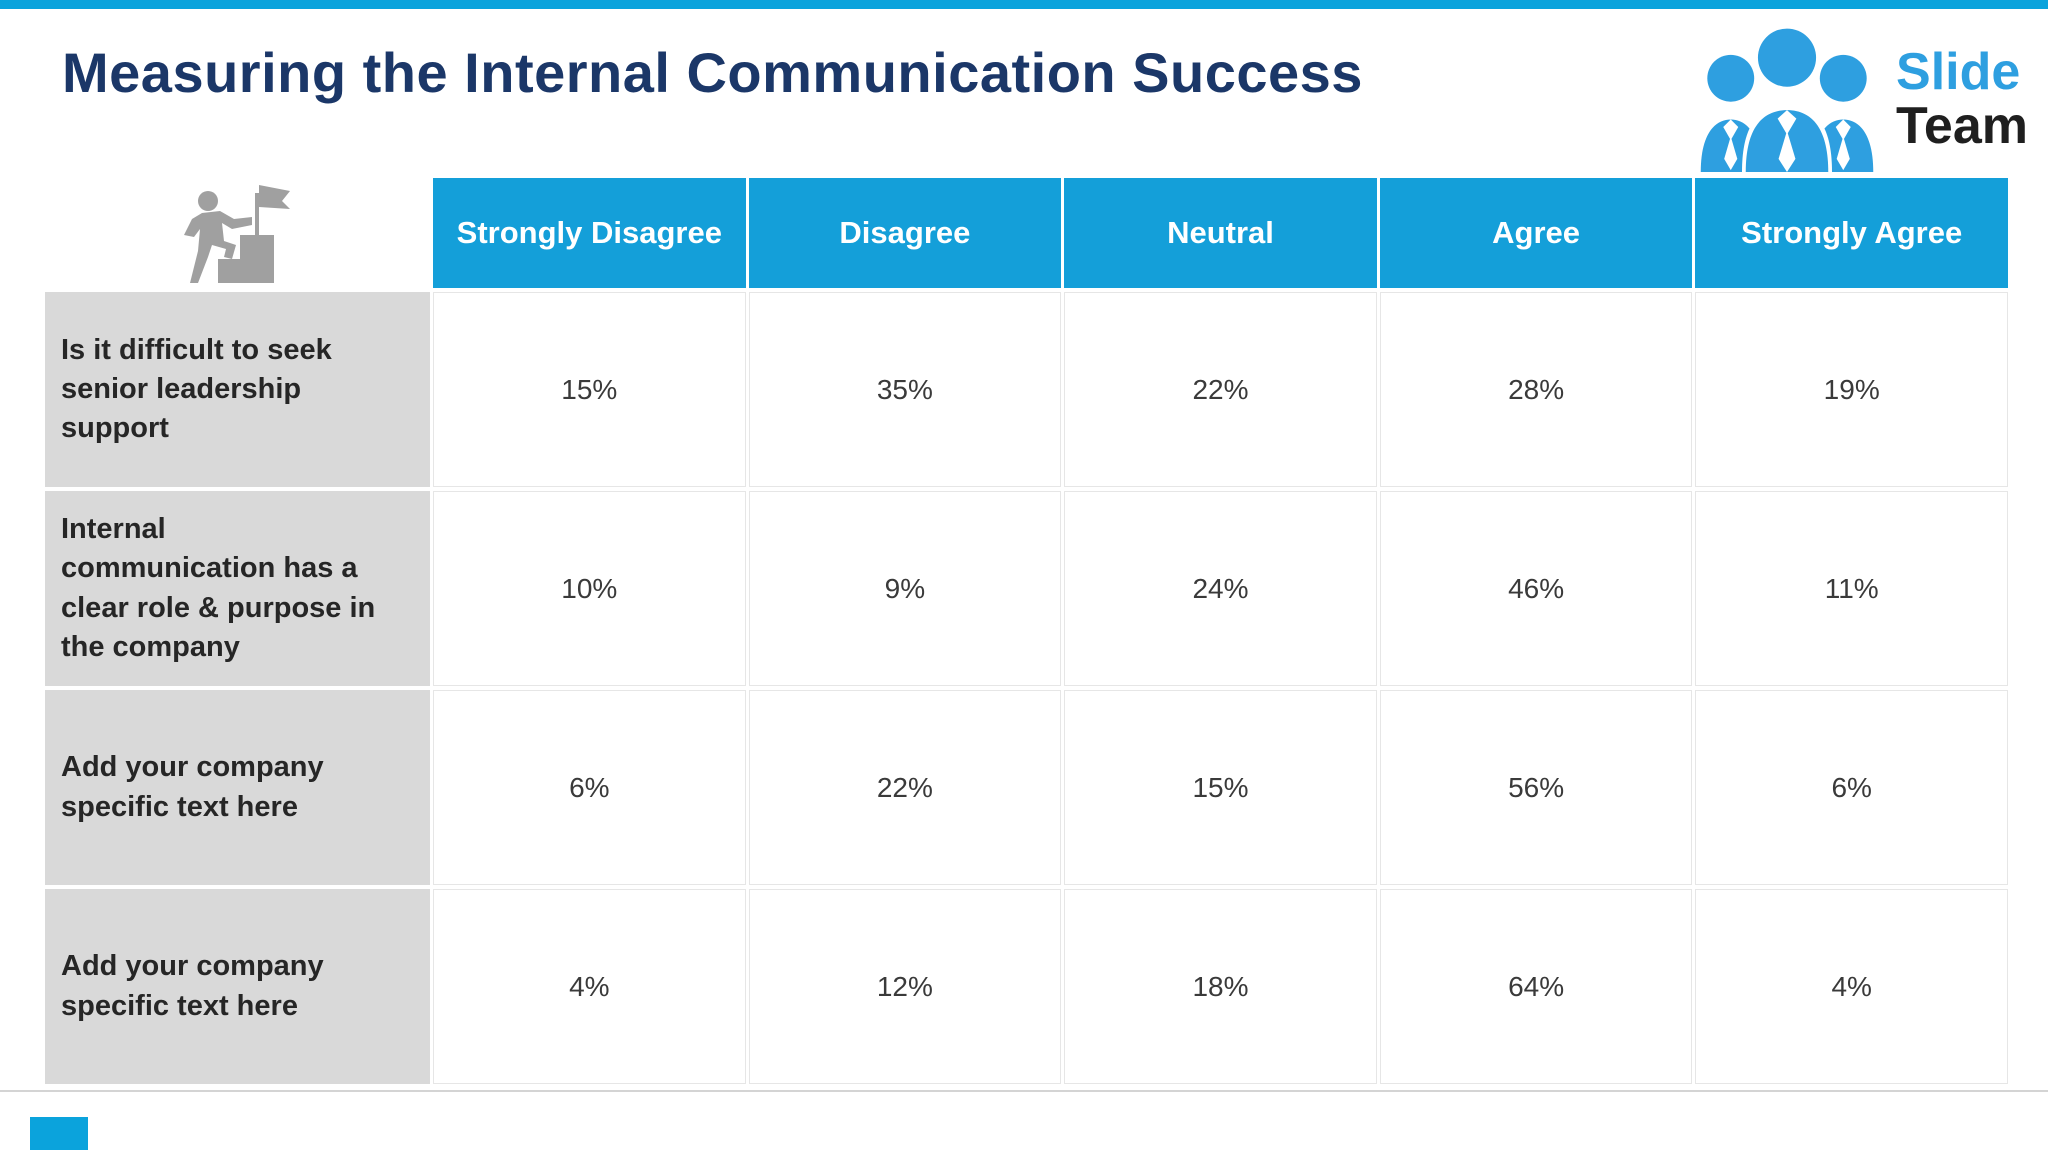 This screenshot has width=2048, height=1152. I want to click on climber-with-flag-icon, so click(238, 233).